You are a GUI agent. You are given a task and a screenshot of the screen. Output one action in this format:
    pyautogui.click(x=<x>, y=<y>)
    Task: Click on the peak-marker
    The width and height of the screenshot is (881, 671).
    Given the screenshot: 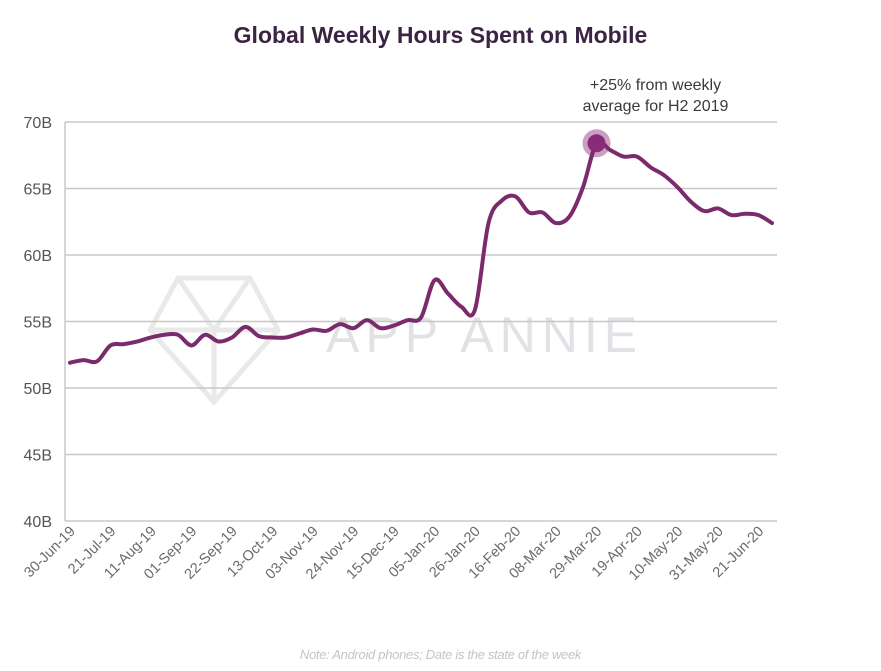 What is the action you would take?
    pyautogui.click(x=596, y=143)
    